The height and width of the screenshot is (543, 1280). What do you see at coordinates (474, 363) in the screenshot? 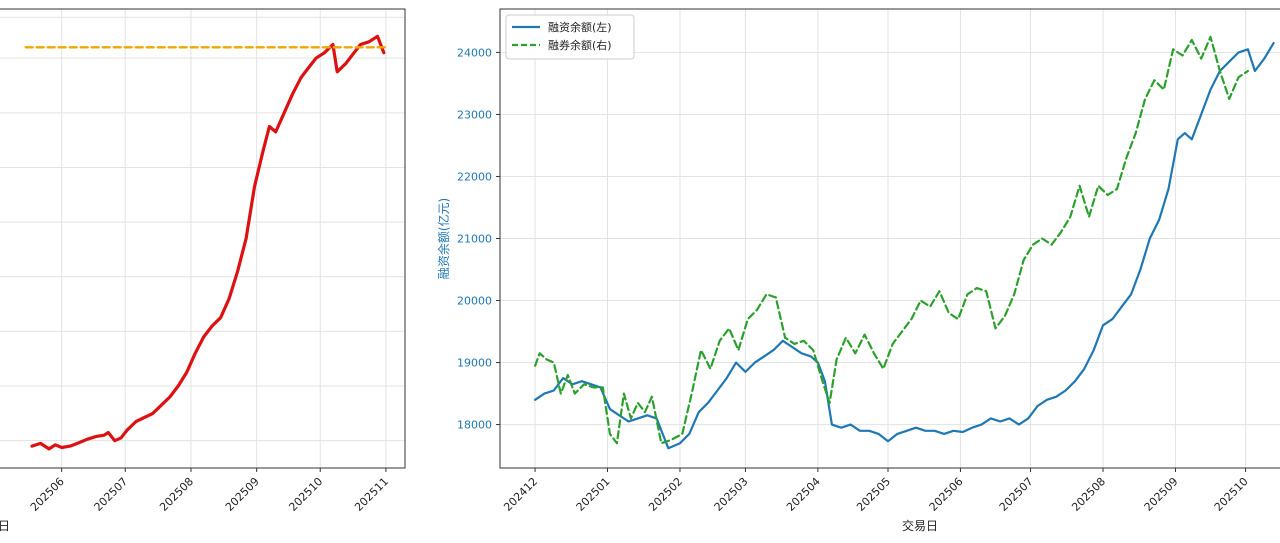
I see `y-tick-label: 19000` at bounding box center [474, 363].